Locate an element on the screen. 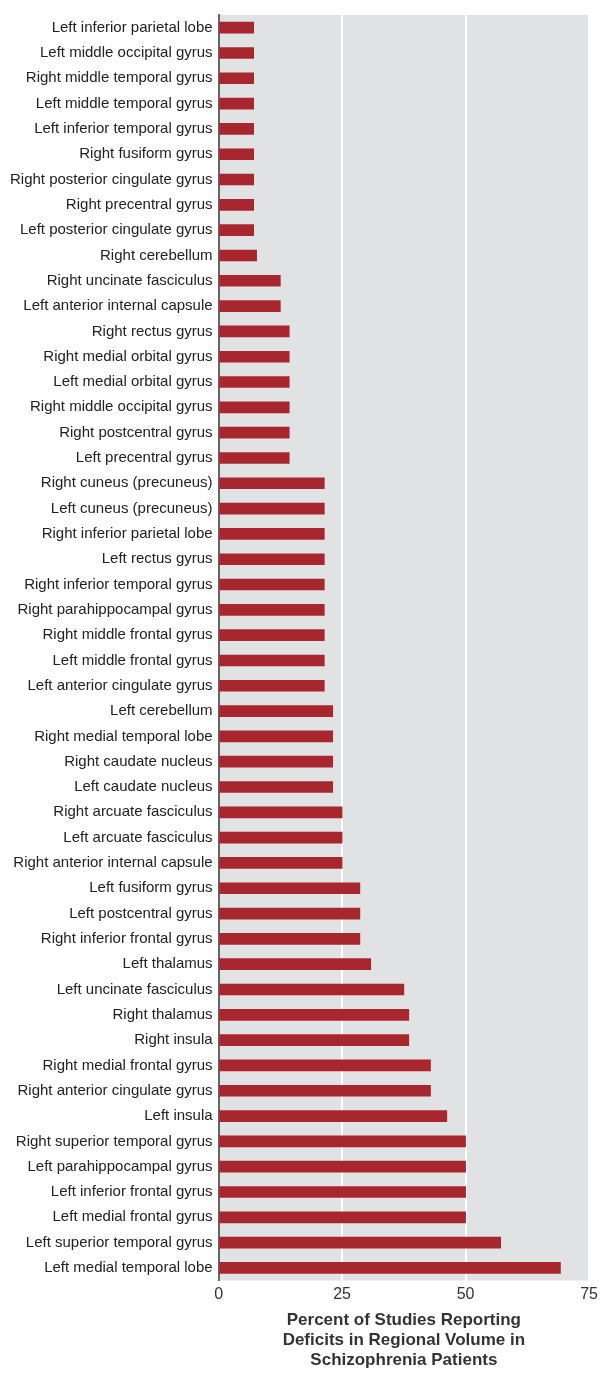  y-tick-label: Left anterior cingulate gyrus is located at coordinates (120, 684).